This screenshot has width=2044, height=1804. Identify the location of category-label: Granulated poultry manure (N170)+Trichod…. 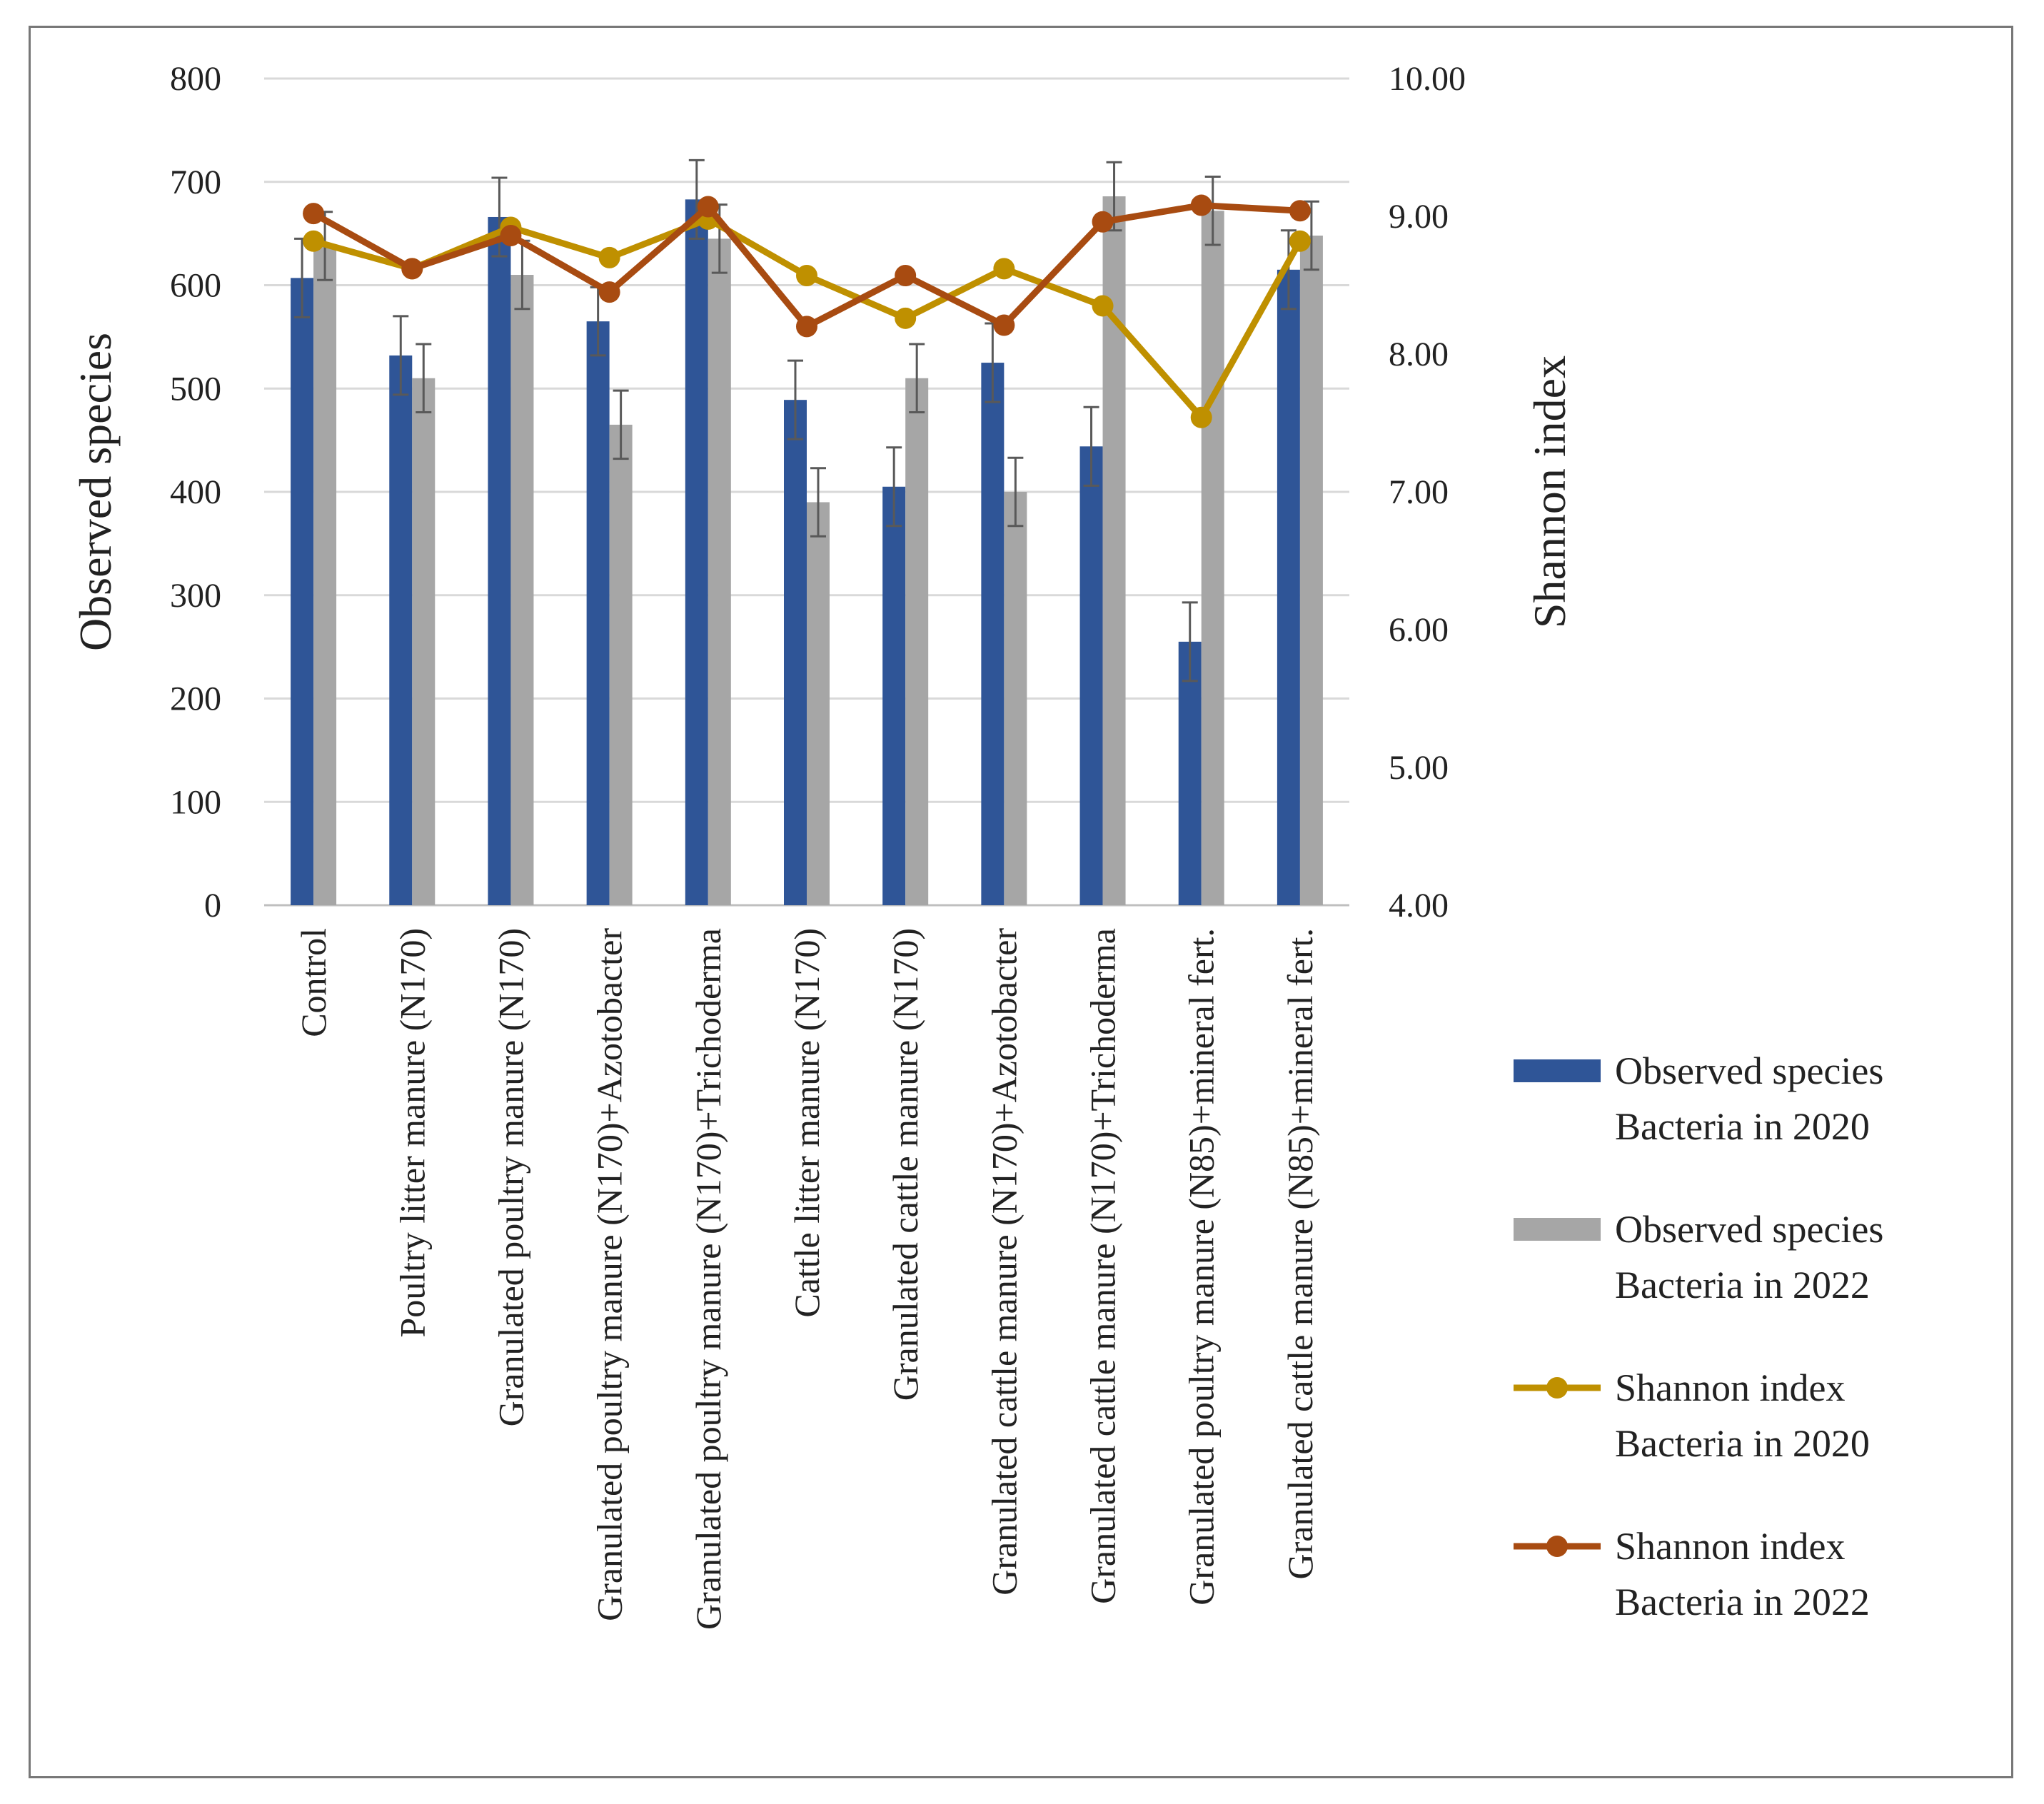
(708, 1279).